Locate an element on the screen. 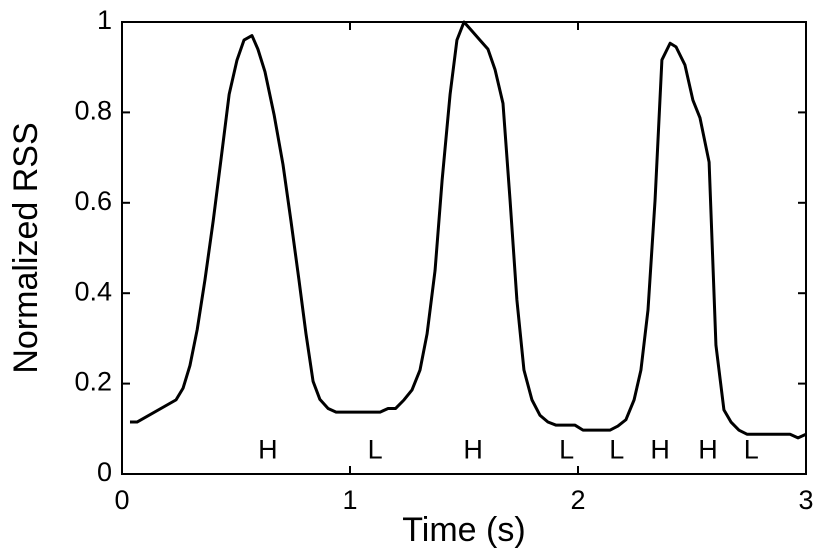 The height and width of the screenshot is (554, 830). y-tick-label: 0.8 is located at coordinates (93, 111).